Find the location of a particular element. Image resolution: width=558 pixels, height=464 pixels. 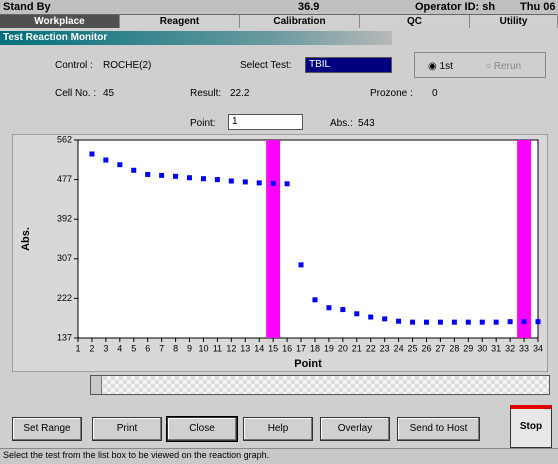

window-title: Test Reaction Monitor is located at coordinates (55, 37).